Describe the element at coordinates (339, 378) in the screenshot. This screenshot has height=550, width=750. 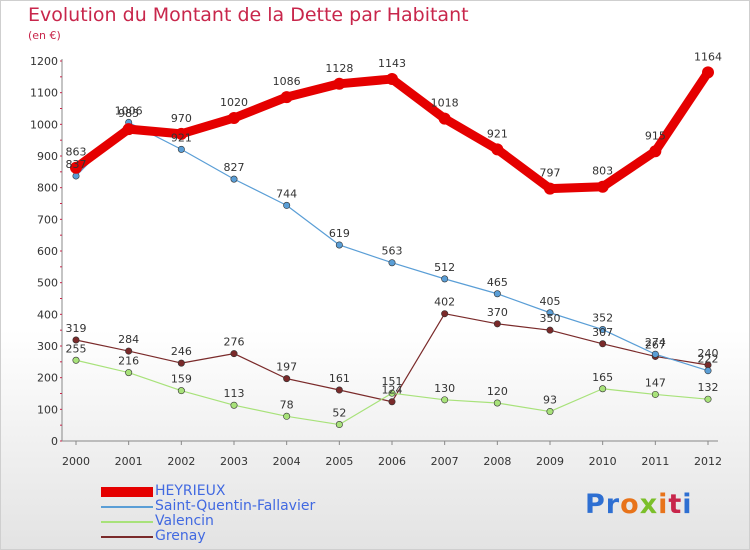
I see `data-label: 161` at that location.